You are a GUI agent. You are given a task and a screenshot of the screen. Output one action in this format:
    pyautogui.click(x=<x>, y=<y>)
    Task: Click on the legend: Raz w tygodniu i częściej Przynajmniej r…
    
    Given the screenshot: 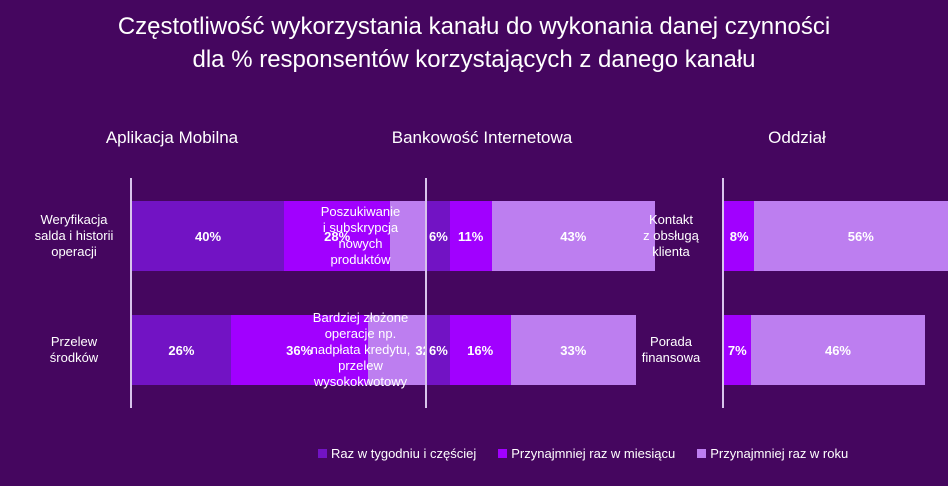 What is the action you would take?
    pyautogui.click(x=594, y=453)
    